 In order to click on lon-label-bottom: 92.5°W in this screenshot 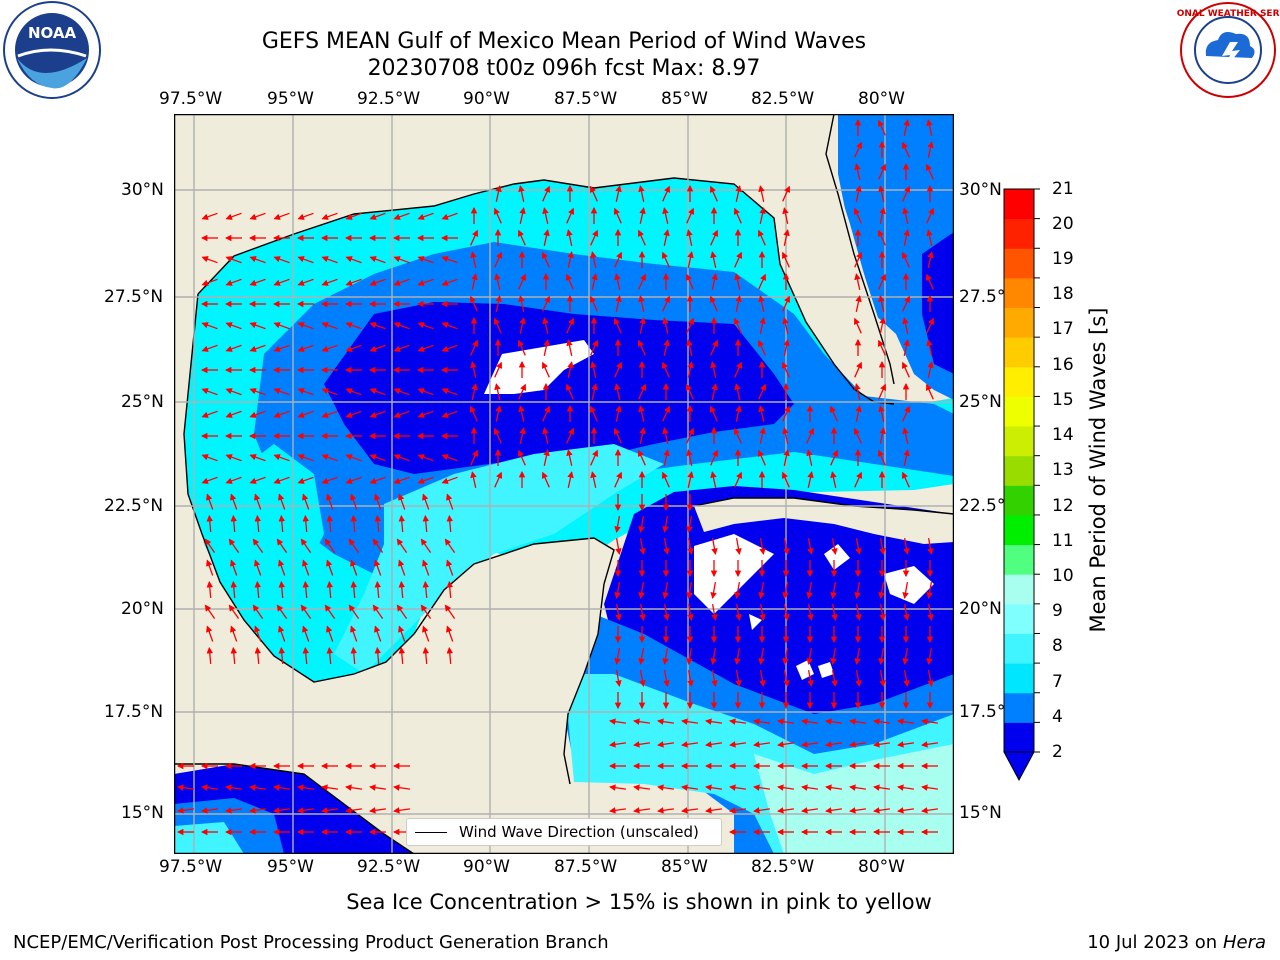, I will do `click(389, 867)`.